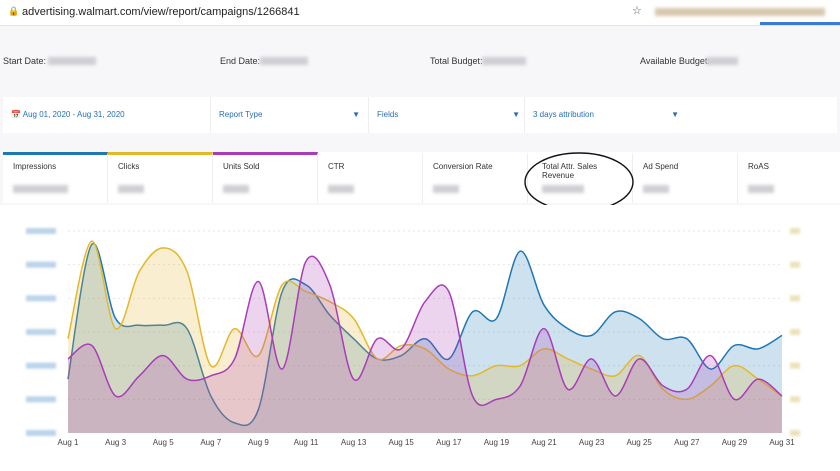 This screenshot has width=840, height=471. What do you see at coordinates (354, 442) in the screenshot?
I see `x-tick-label: Aug 13` at bounding box center [354, 442].